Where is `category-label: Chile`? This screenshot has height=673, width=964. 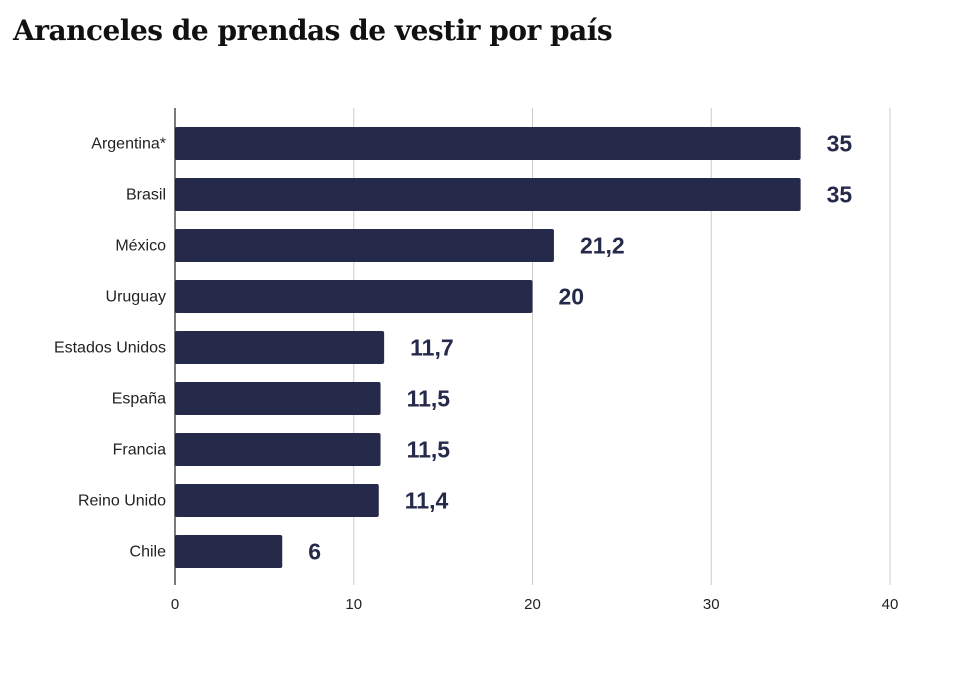
category-label: Chile is located at coordinates (148, 552).